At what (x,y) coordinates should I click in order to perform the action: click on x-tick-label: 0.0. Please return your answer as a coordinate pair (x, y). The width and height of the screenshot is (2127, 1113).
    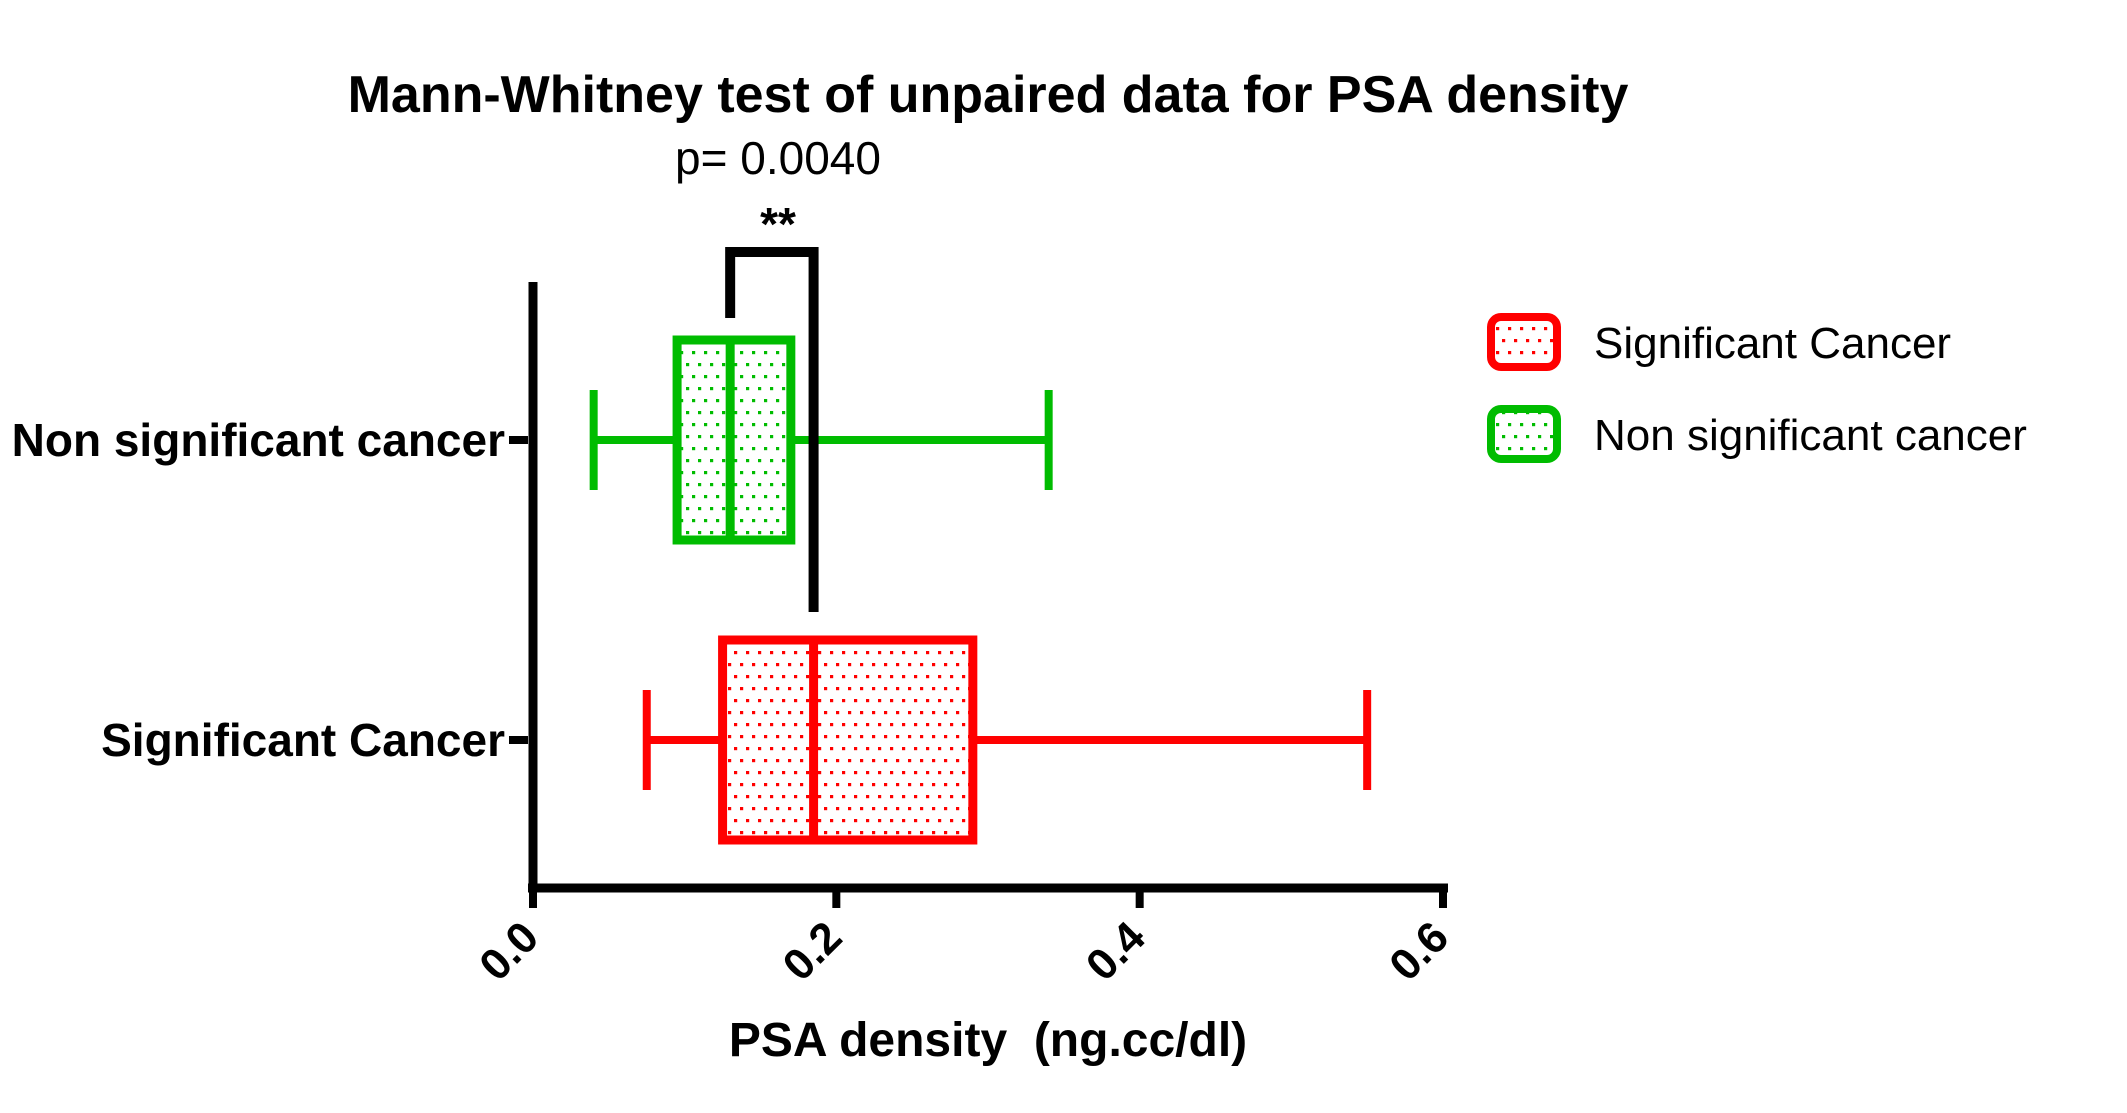
    Looking at the image, I should click on (509, 951).